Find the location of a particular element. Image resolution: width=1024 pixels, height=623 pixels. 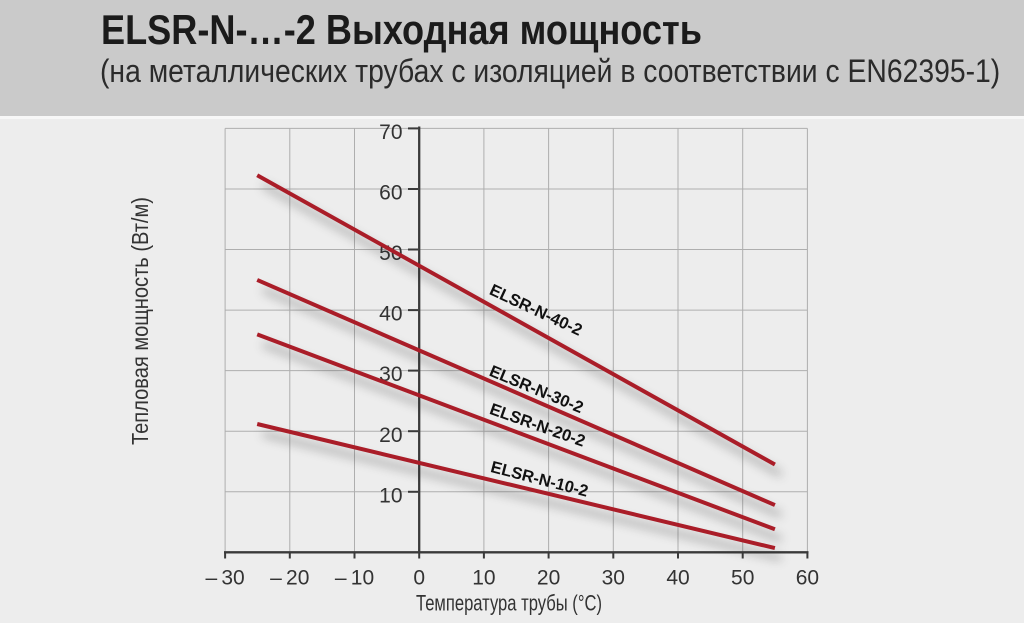

svg-text: 70 is located at coordinates (390, 132).